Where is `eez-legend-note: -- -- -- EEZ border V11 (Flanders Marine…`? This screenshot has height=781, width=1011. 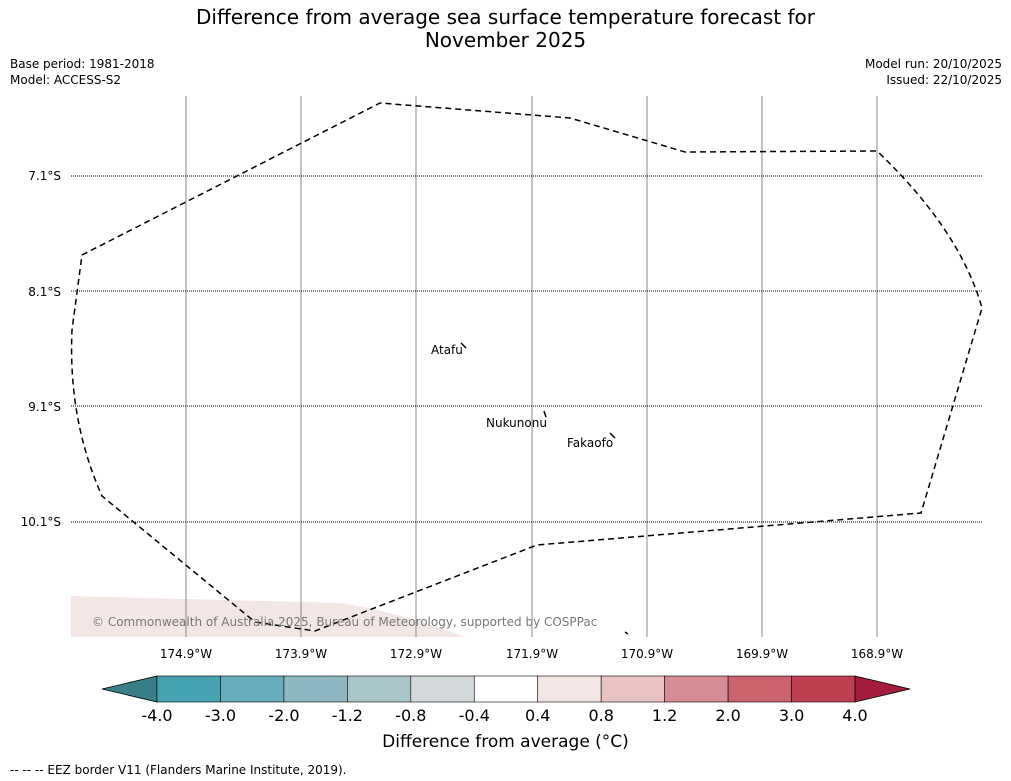
eez-legend-note: -- -- -- EEZ border V11 (Flanders Marine… is located at coordinates (178, 770).